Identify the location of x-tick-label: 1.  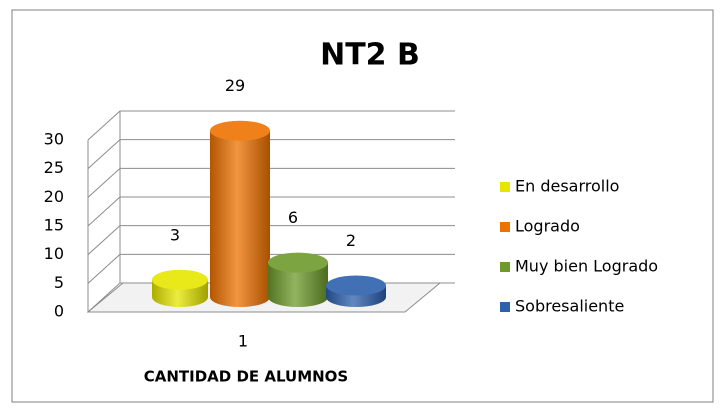
(243, 341).